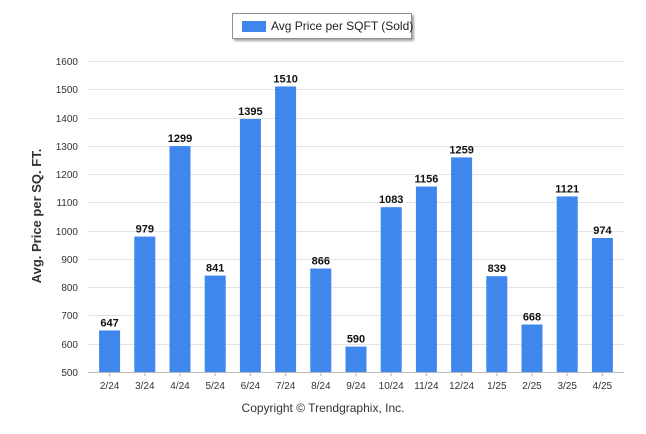  I want to click on data-label: 1510, so click(285, 79).